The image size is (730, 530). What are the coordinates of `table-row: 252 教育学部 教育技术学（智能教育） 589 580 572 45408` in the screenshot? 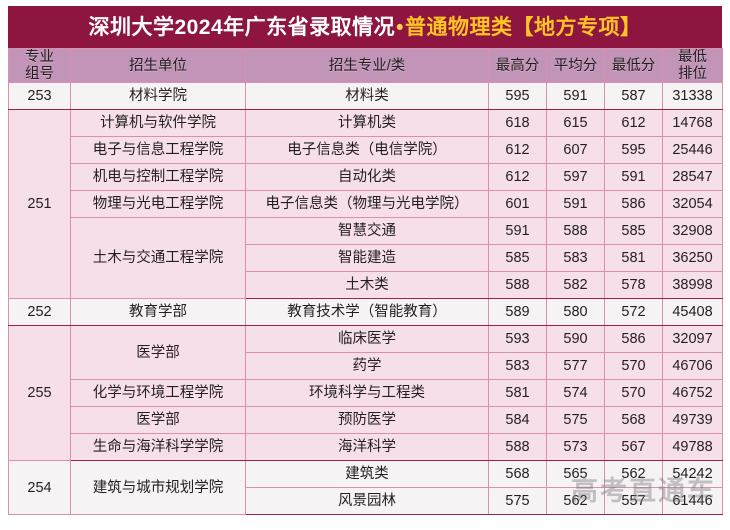 It's located at (365, 312).